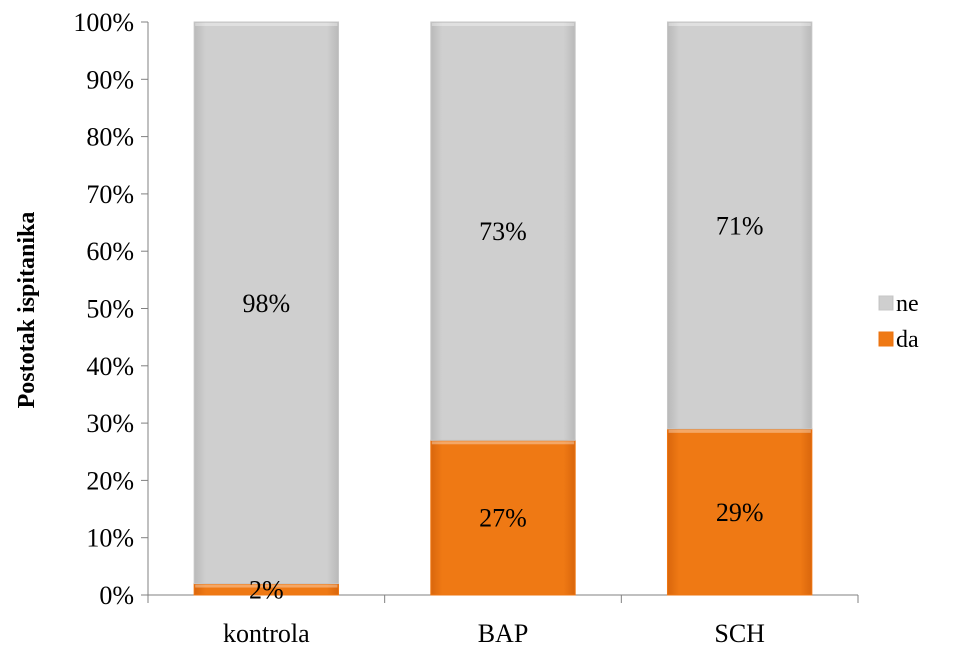 This screenshot has width=964, height=657. Describe the element at coordinates (907, 304) in the screenshot. I see `legend-label-ne: ne` at that location.